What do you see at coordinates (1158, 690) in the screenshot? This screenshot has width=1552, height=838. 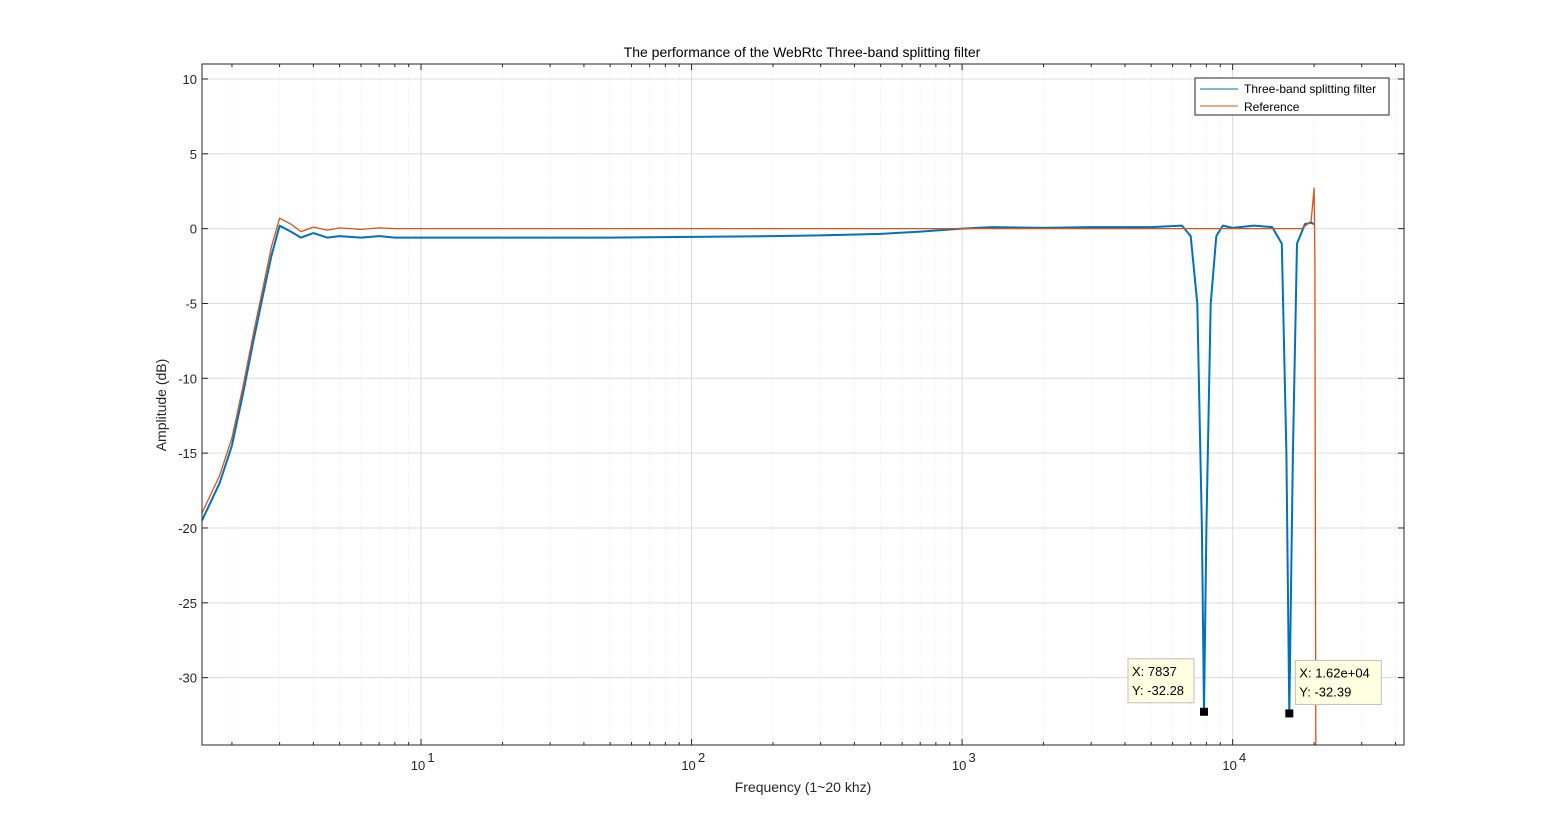 I see `datatip-y-label: Y: -32.28` at bounding box center [1158, 690].